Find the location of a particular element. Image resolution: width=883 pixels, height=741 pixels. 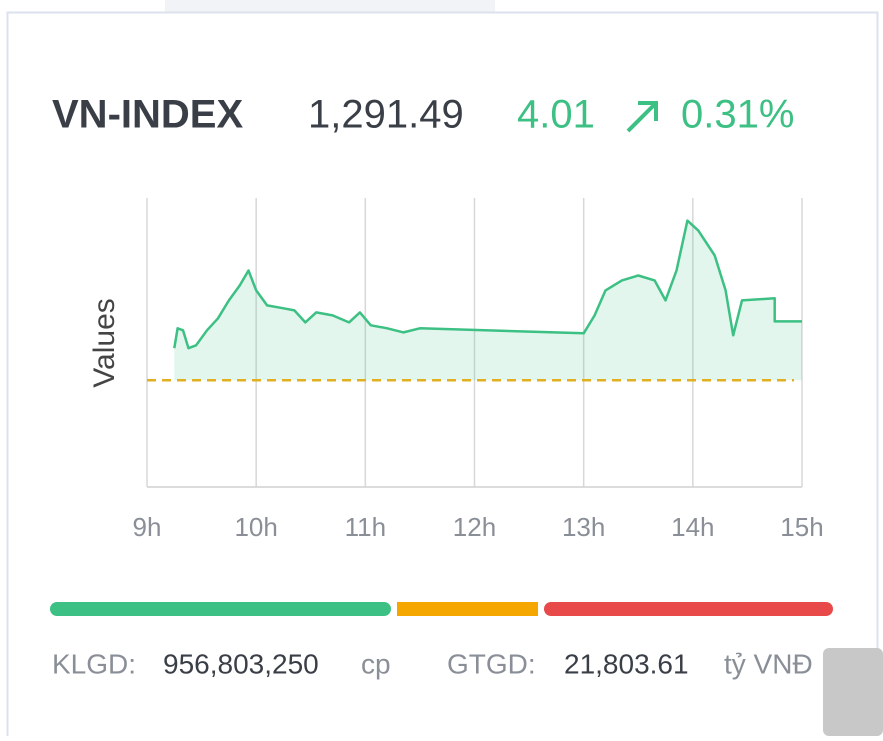

decline-bar is located at coordinates (688, 609).